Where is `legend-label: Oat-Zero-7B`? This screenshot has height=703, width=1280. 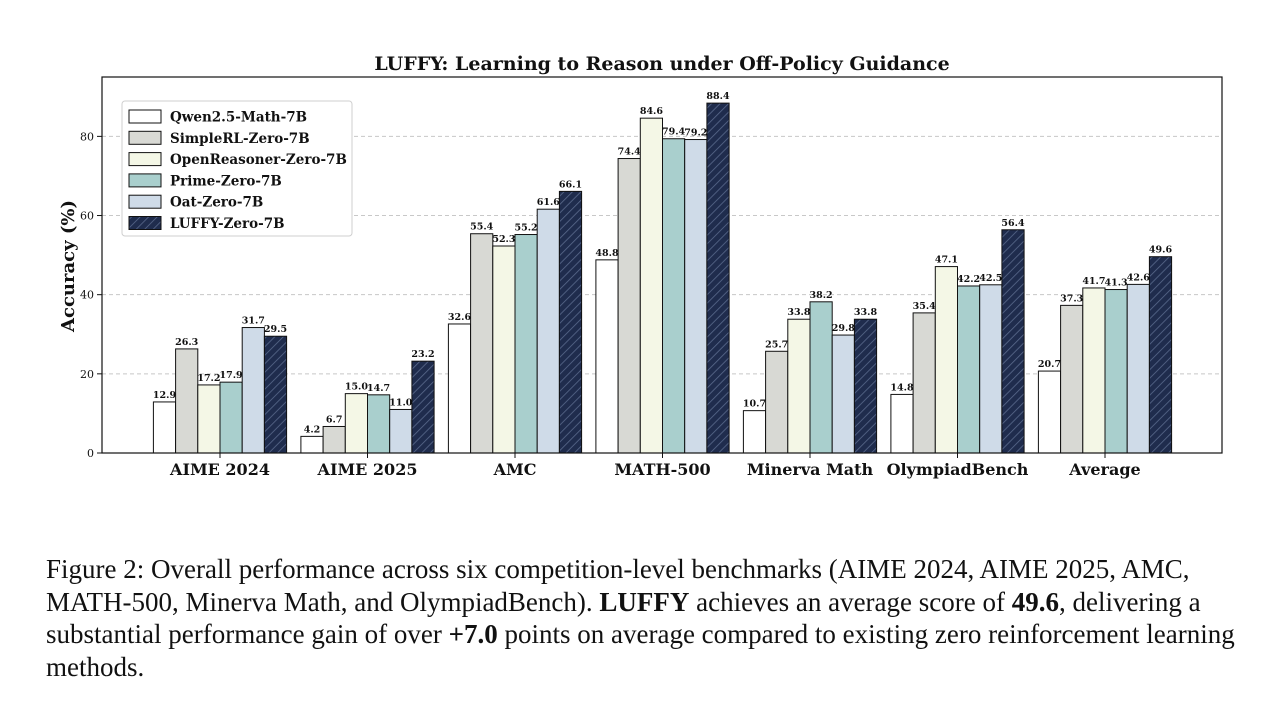
legend-label: Oat-Zero-7B is located at coordinates (216, 203).